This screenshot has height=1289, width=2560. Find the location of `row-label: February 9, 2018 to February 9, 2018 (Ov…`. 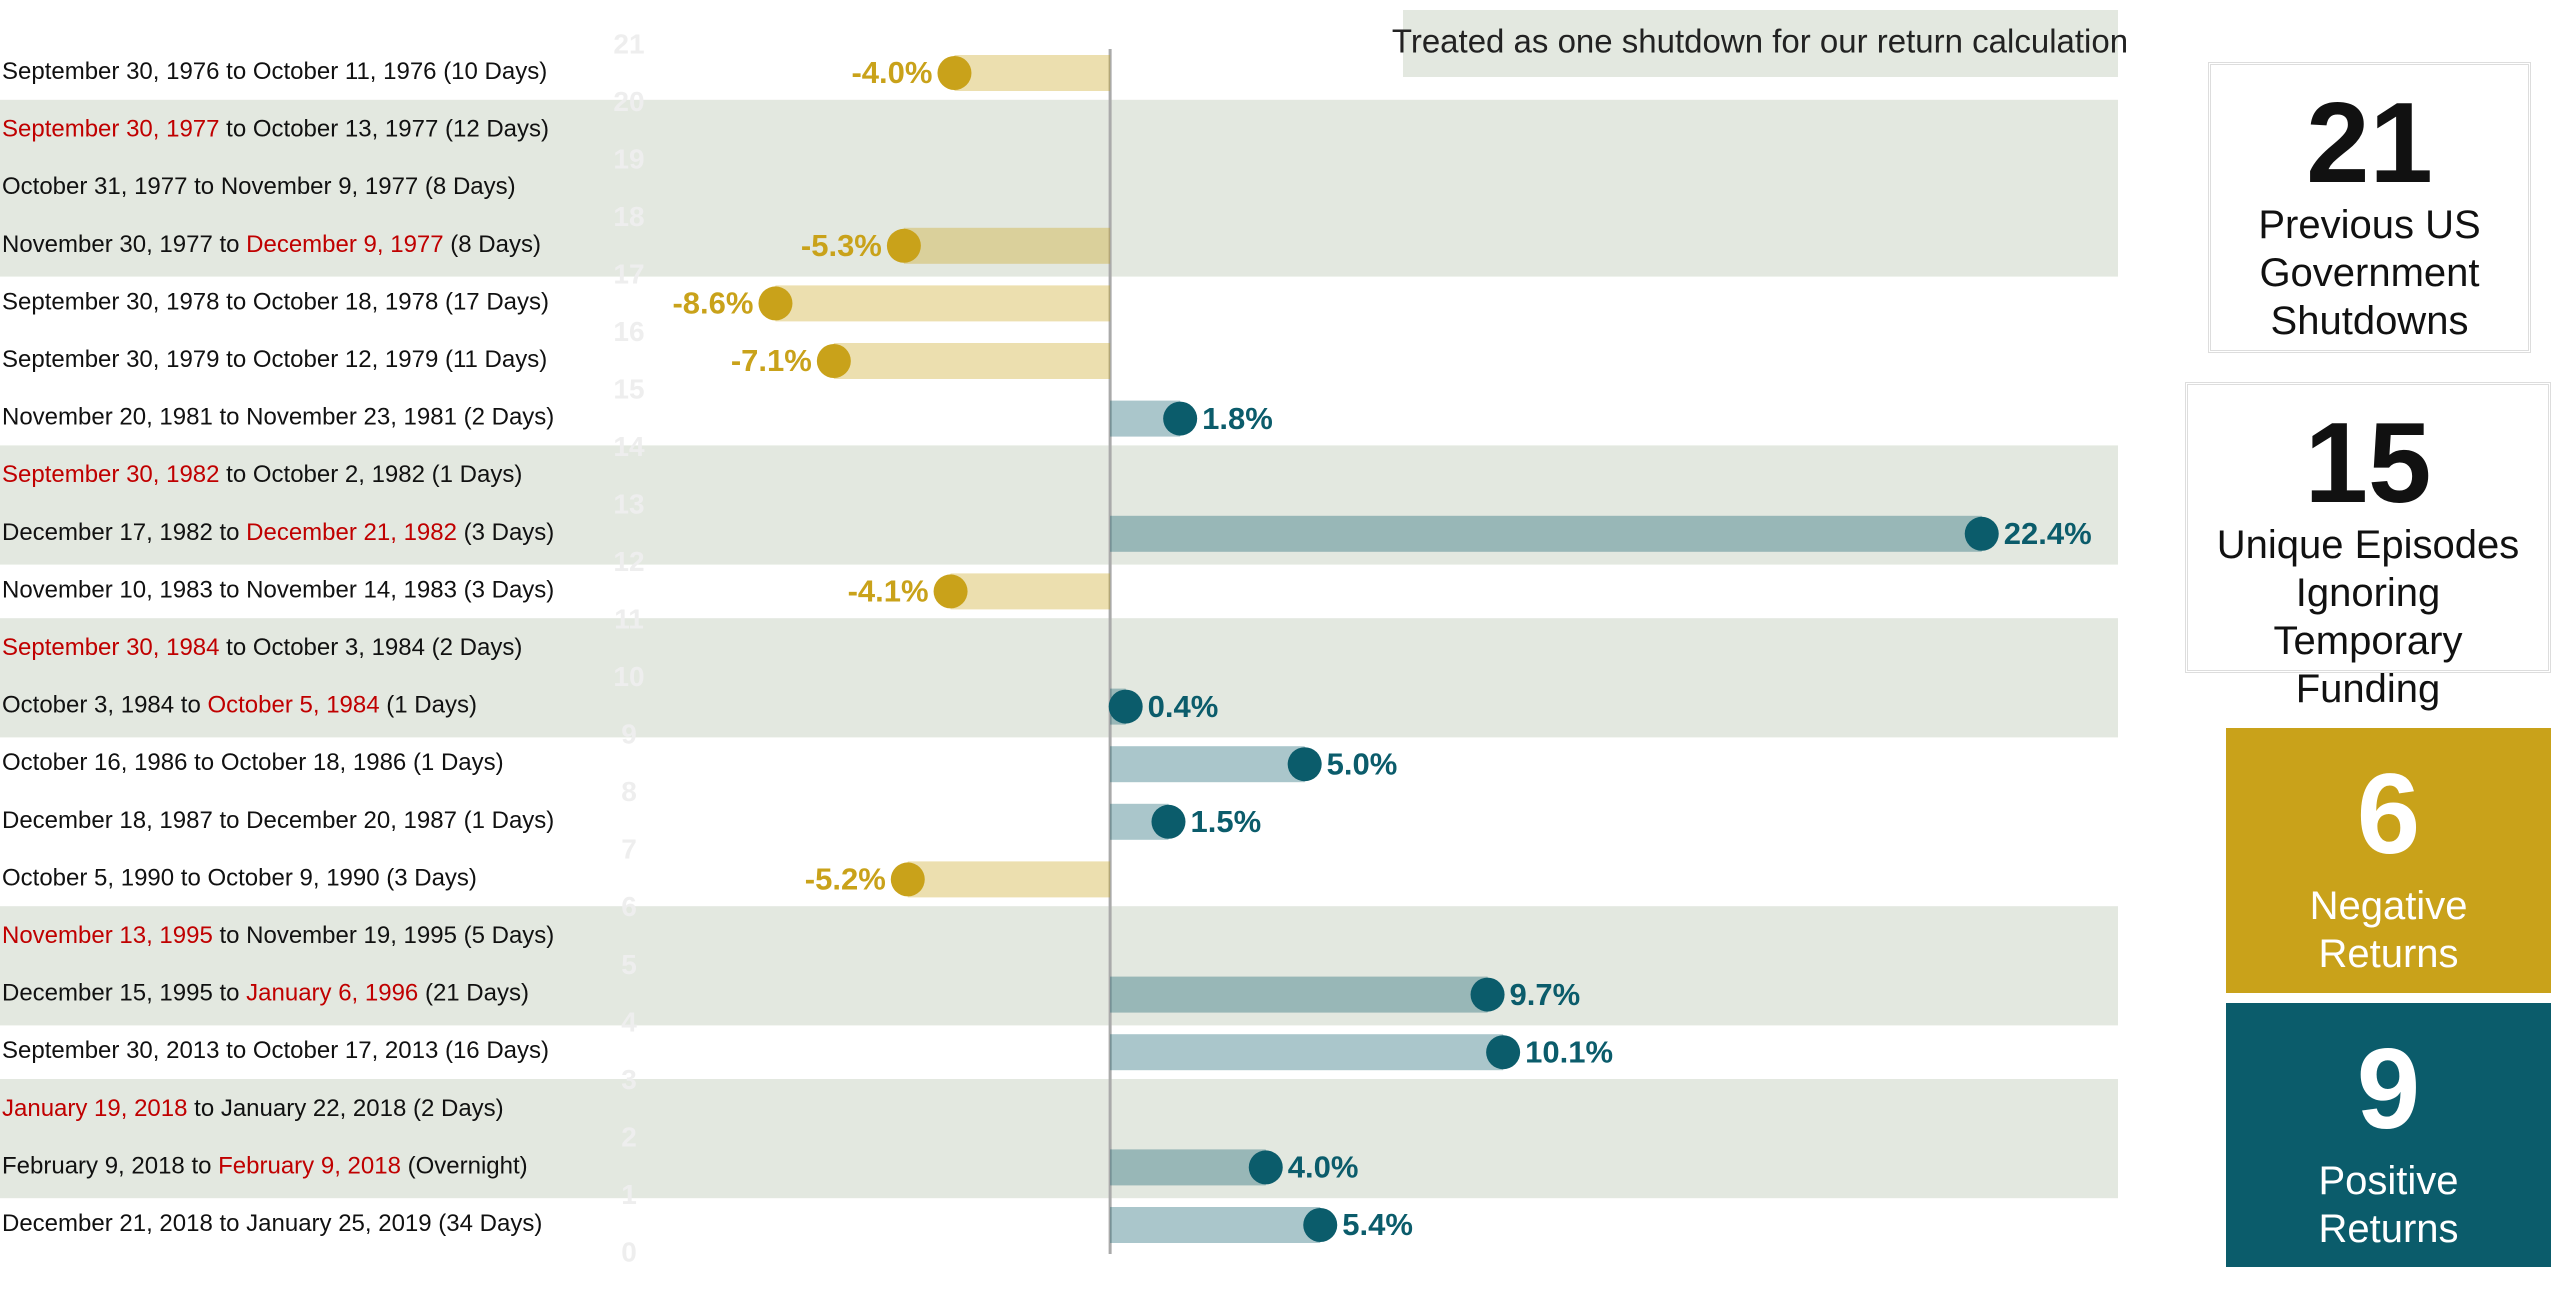

row-label: February 9, 2018 to February 9, 2018 (Ov… is located at coordinates (265, 1166).